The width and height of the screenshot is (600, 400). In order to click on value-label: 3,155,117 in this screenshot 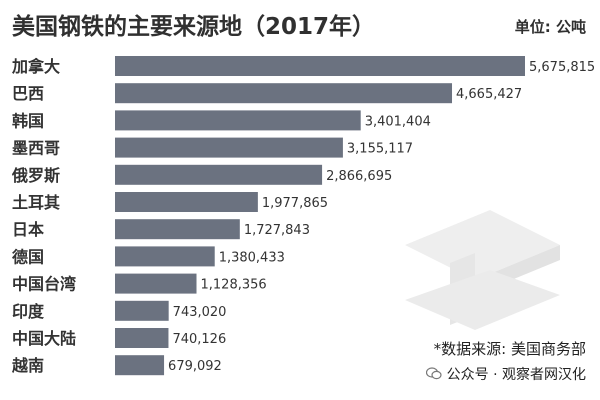, I will do `click(380, 149)`.